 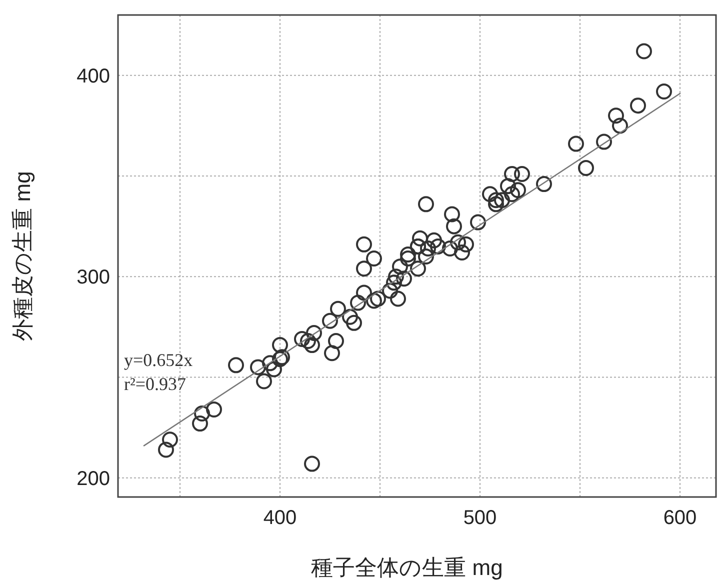 What do you see at coordinates (480, 518) in the screenshot?
I see `x-tick-label: 500` at bounding box center [480, 518].